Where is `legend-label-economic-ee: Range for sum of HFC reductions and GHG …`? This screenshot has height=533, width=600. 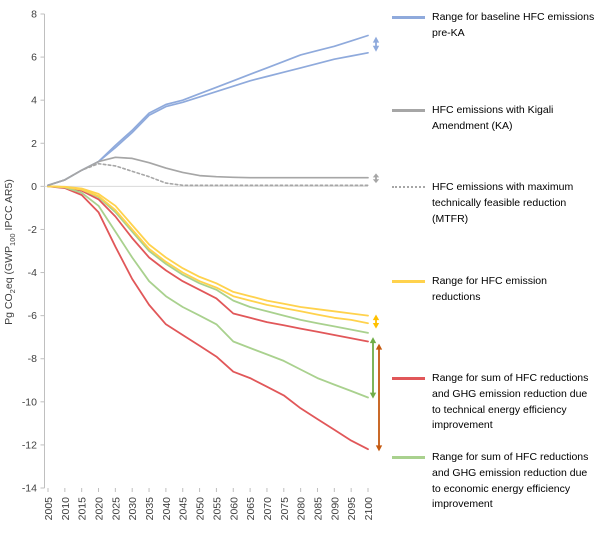 legend-label-economic-ee: Range for sum of HFC reductions and GHG … is located at coordinates (510, 481).